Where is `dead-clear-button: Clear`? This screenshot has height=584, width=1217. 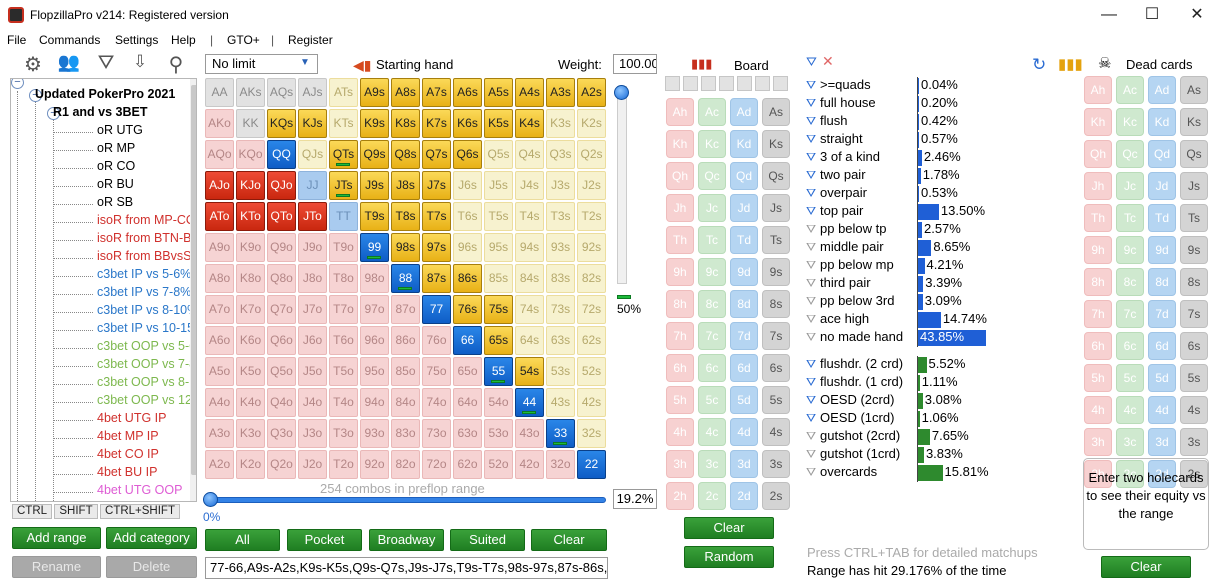 dead-clear-button: Clear is located at coordinates (1146, 567).